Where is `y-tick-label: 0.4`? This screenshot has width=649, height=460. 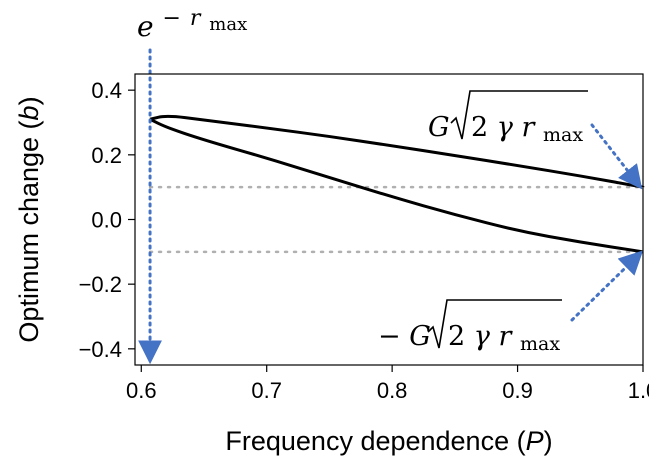
y-tick-label: 0.4 is located at coordinates (106, 90).